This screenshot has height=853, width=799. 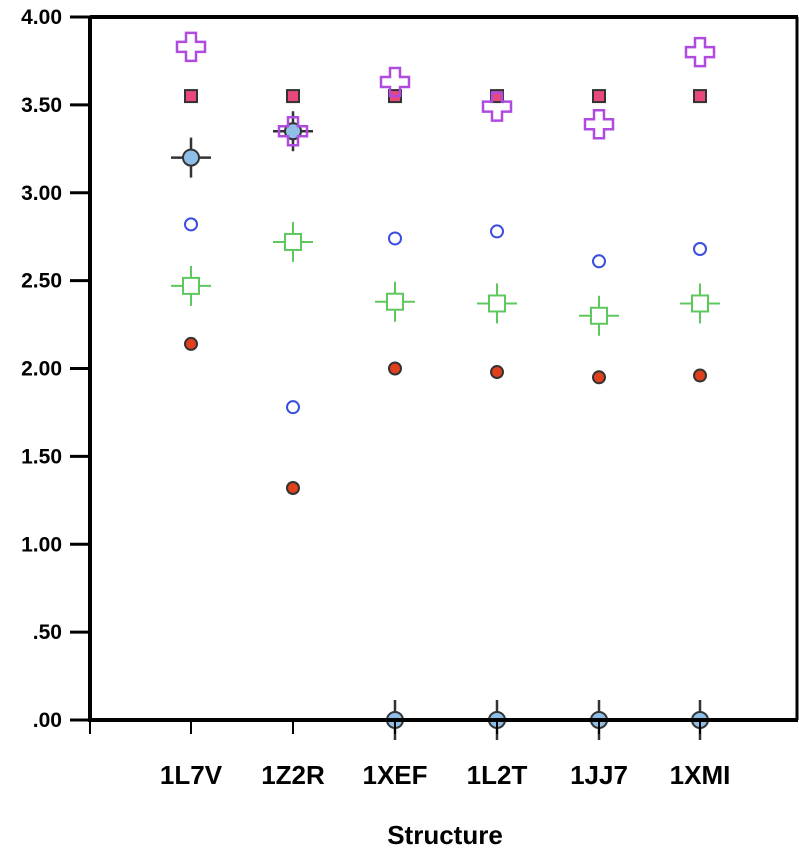 I want to click on y-tick-label: .50, so click(x=47, y=632).